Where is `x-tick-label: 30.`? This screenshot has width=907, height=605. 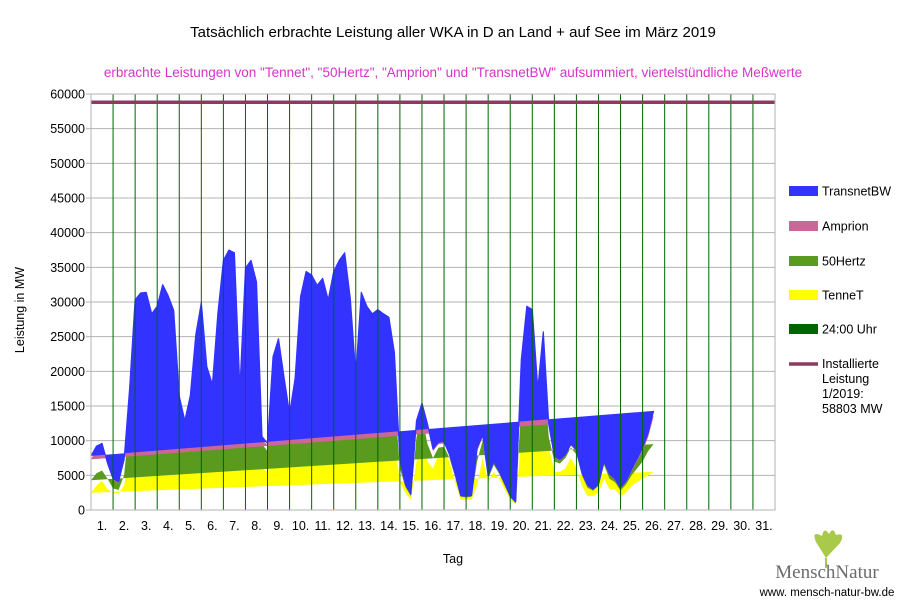 x-tick-label: 30. is located at coordinates (741, 526).